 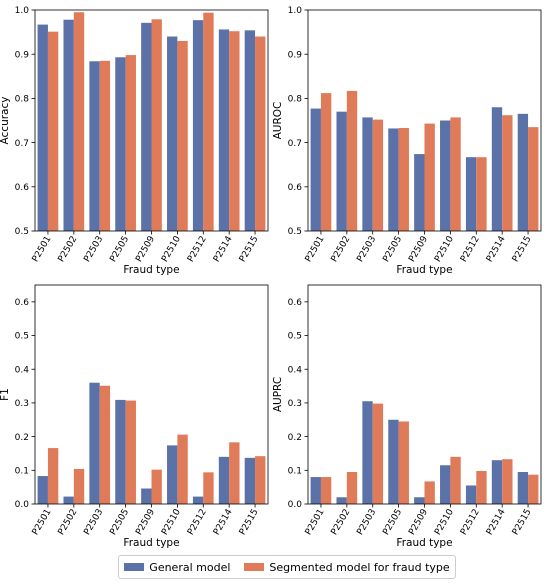 I want to click on y-axis-label: F1, so click(x=5, y=394).